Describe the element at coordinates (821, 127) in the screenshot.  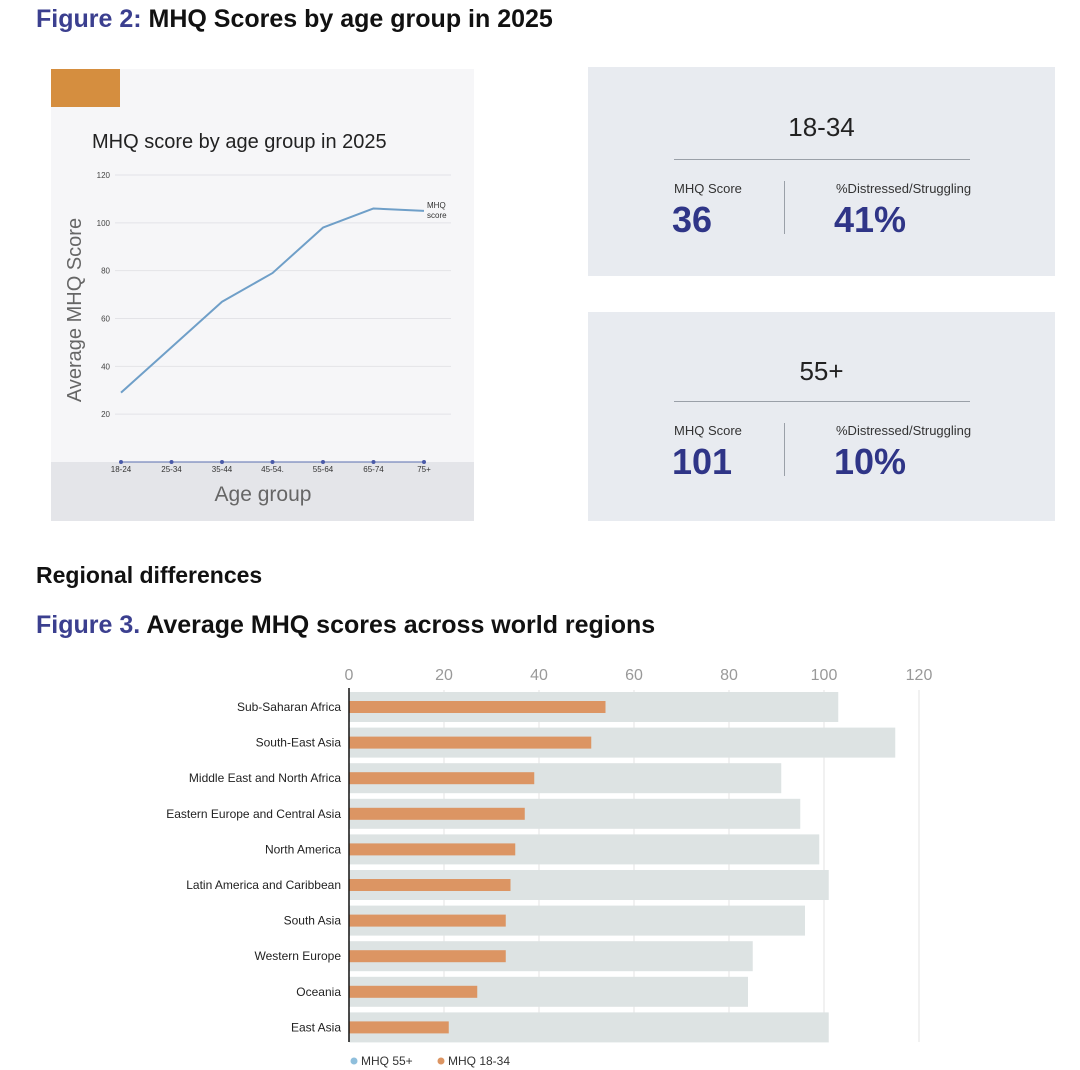
I see `group-label: 18-34` at that location.